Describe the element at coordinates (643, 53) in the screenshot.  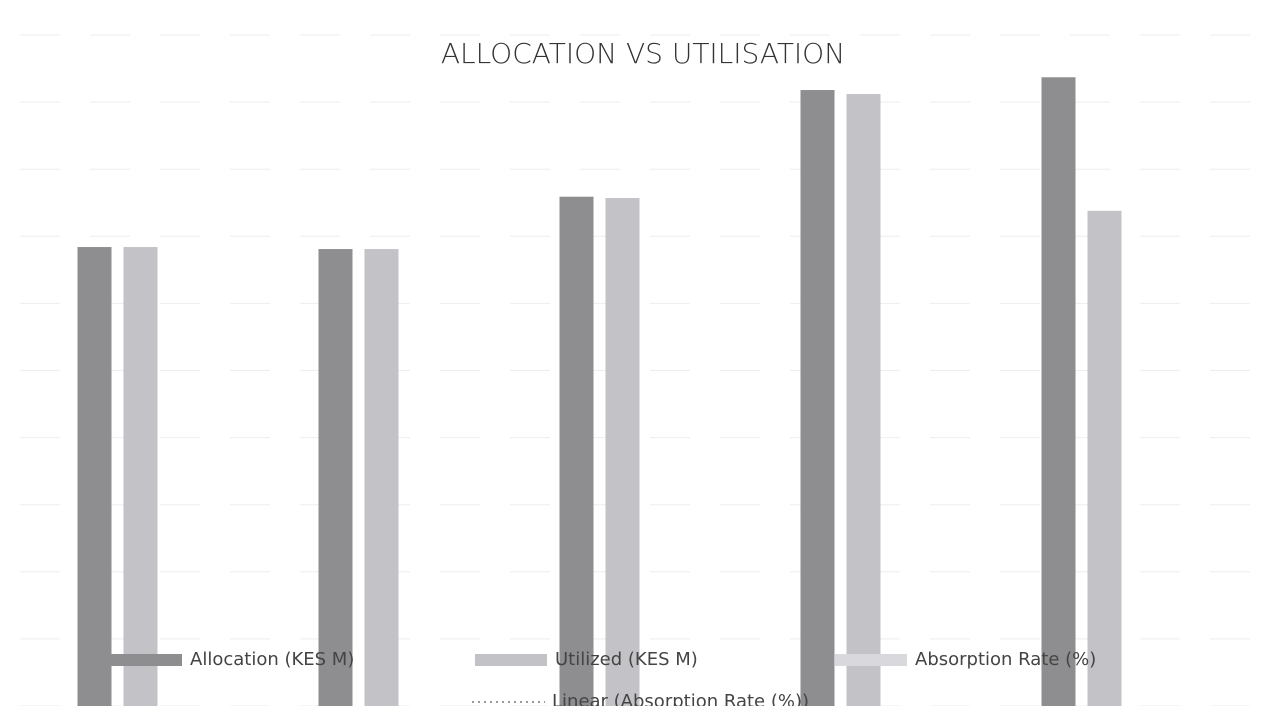
I see `chart-title: ALLOCATION VS UTILISATION` at that location.